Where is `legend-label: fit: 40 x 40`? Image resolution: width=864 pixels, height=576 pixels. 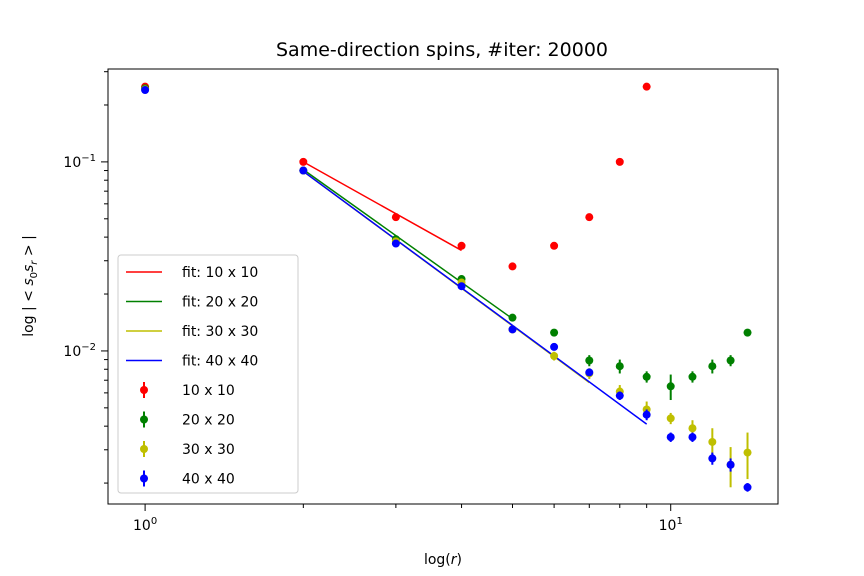
legend-label: fit: 40 x 40 is located at coordinates (220, 362).